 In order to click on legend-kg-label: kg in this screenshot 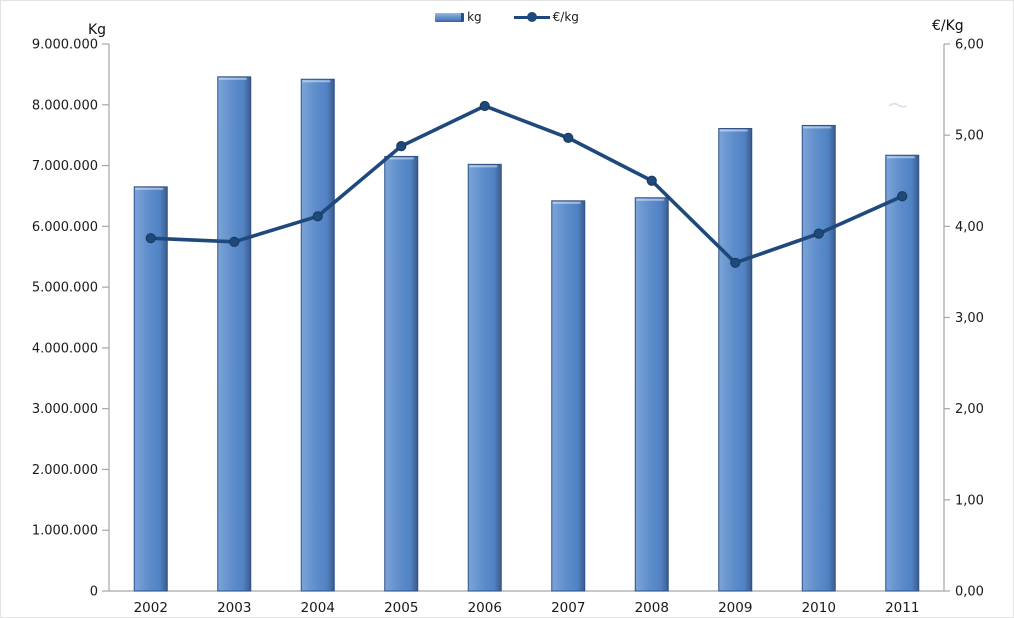, I will do `click(474, 17)`.